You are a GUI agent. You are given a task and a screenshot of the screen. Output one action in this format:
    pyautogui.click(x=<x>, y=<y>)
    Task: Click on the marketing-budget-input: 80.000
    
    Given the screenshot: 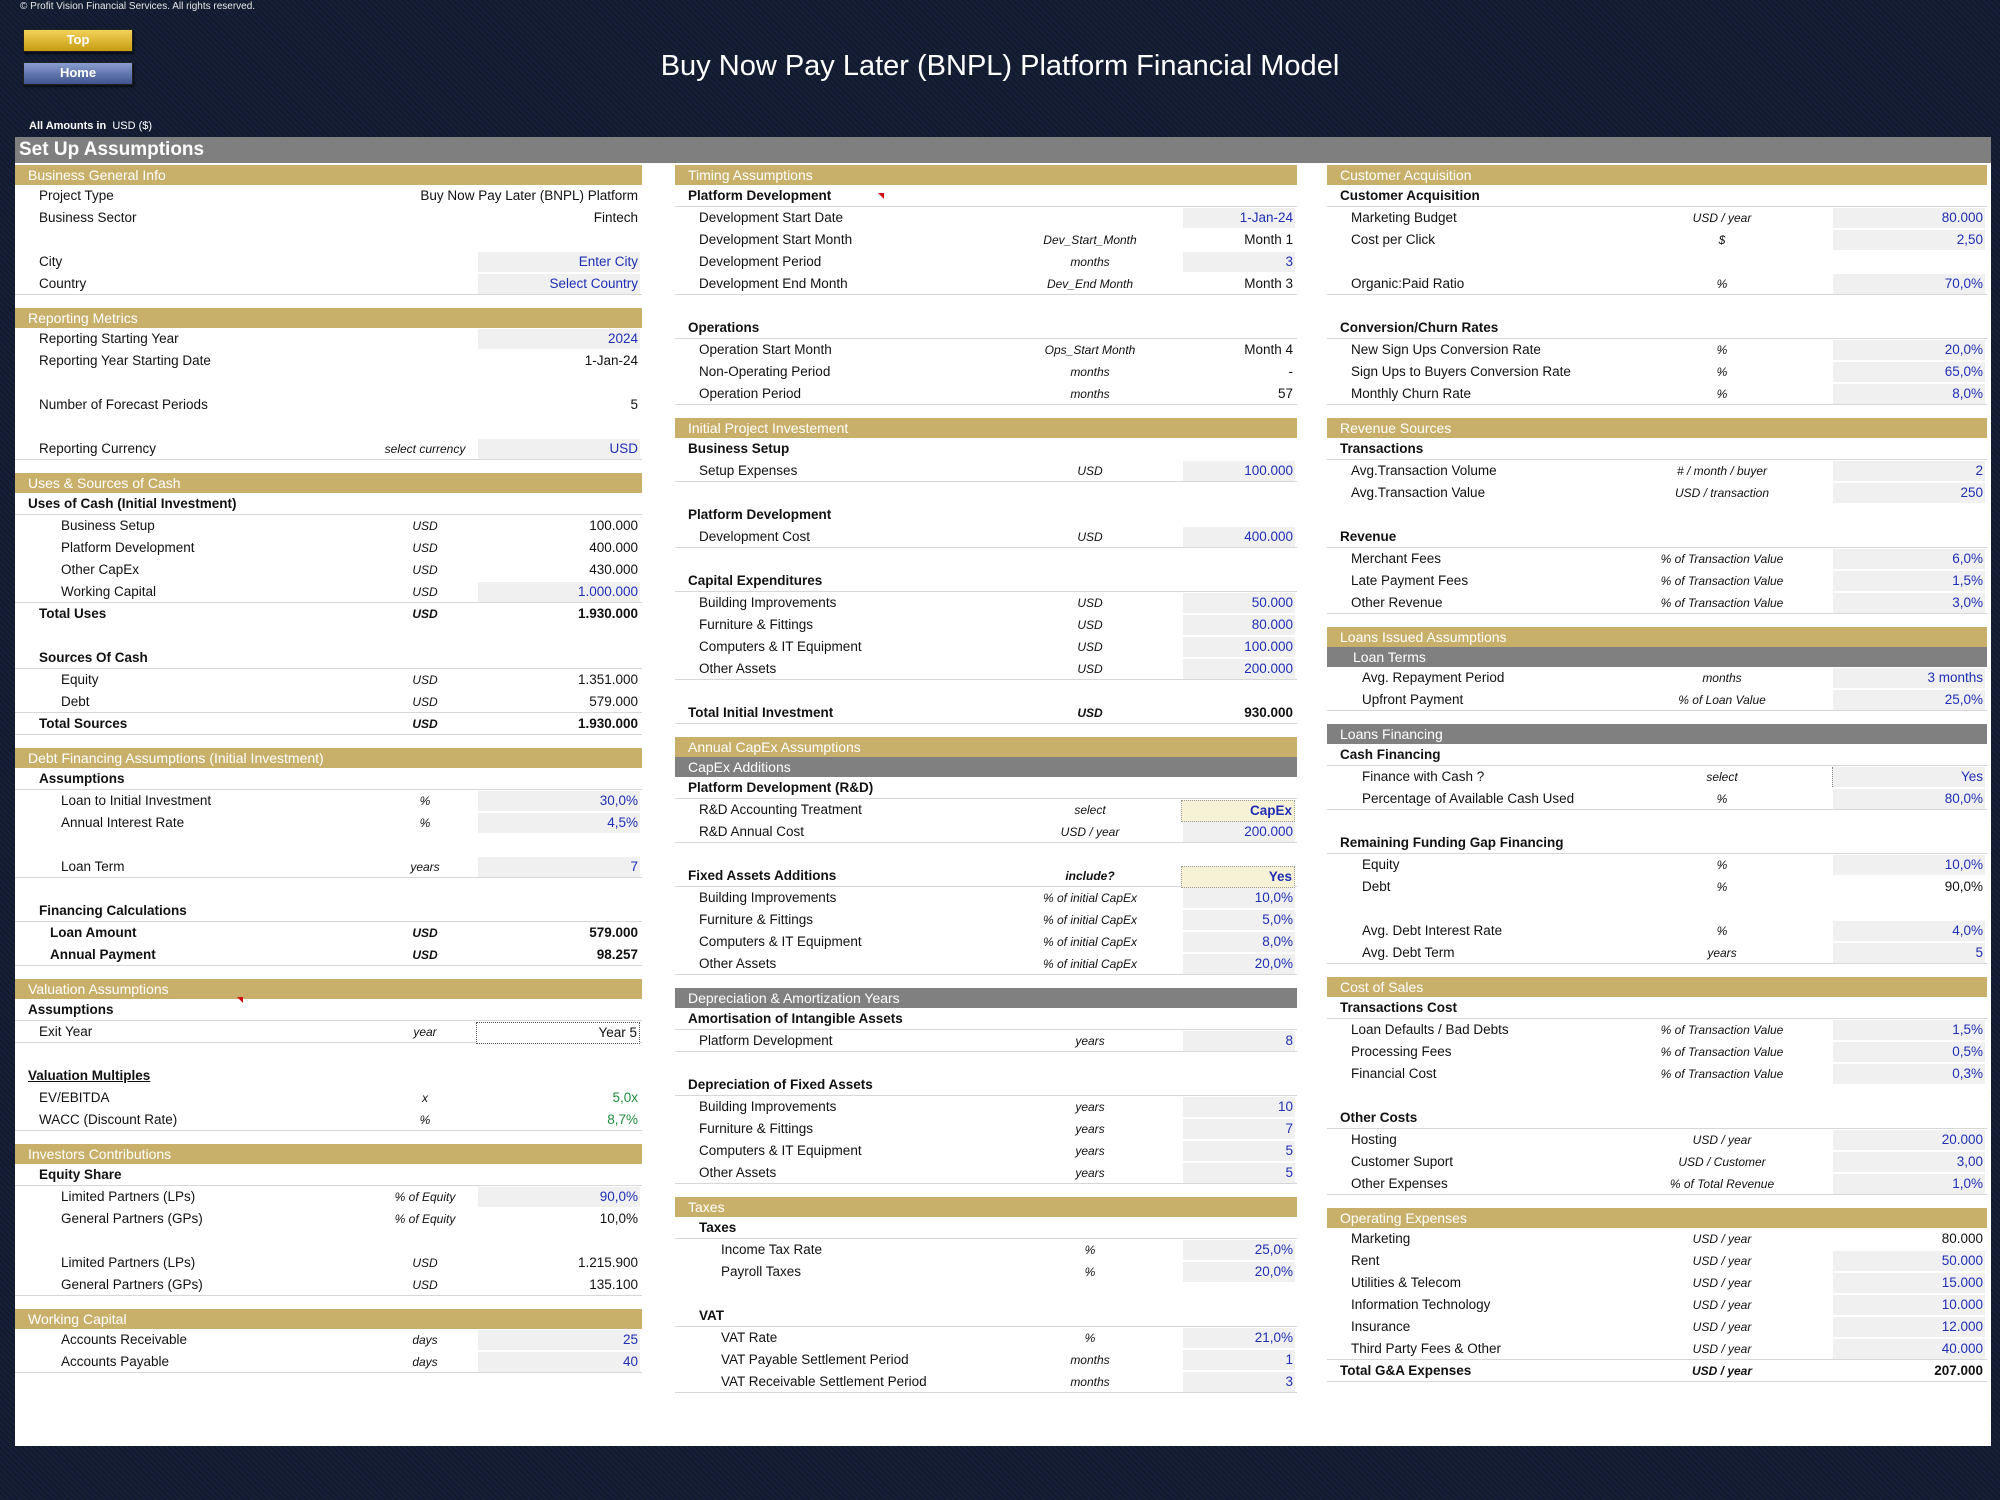 What is the action you would take?
    pyautogui.click(x=1909, y=218)
    